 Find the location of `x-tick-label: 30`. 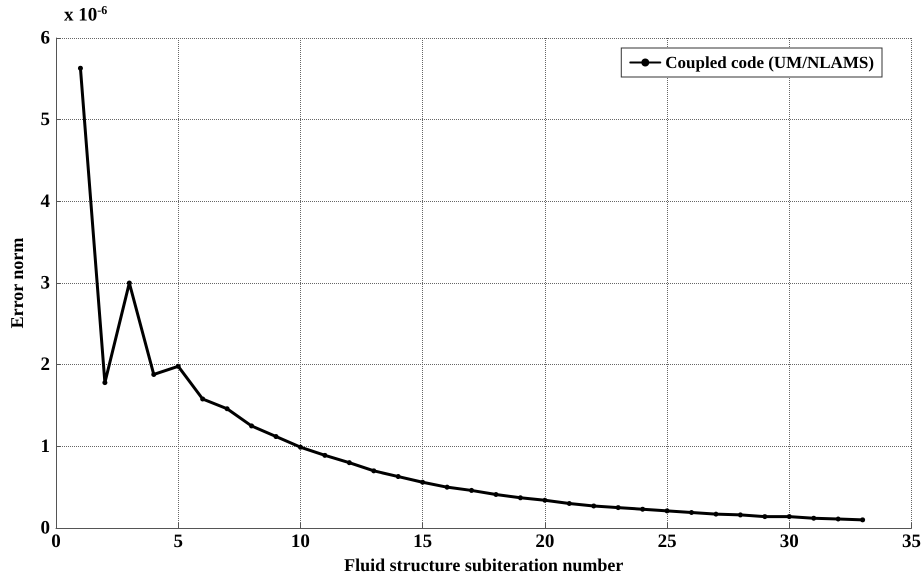

x-tick-label: 30 is located at coordinates (789, 541).